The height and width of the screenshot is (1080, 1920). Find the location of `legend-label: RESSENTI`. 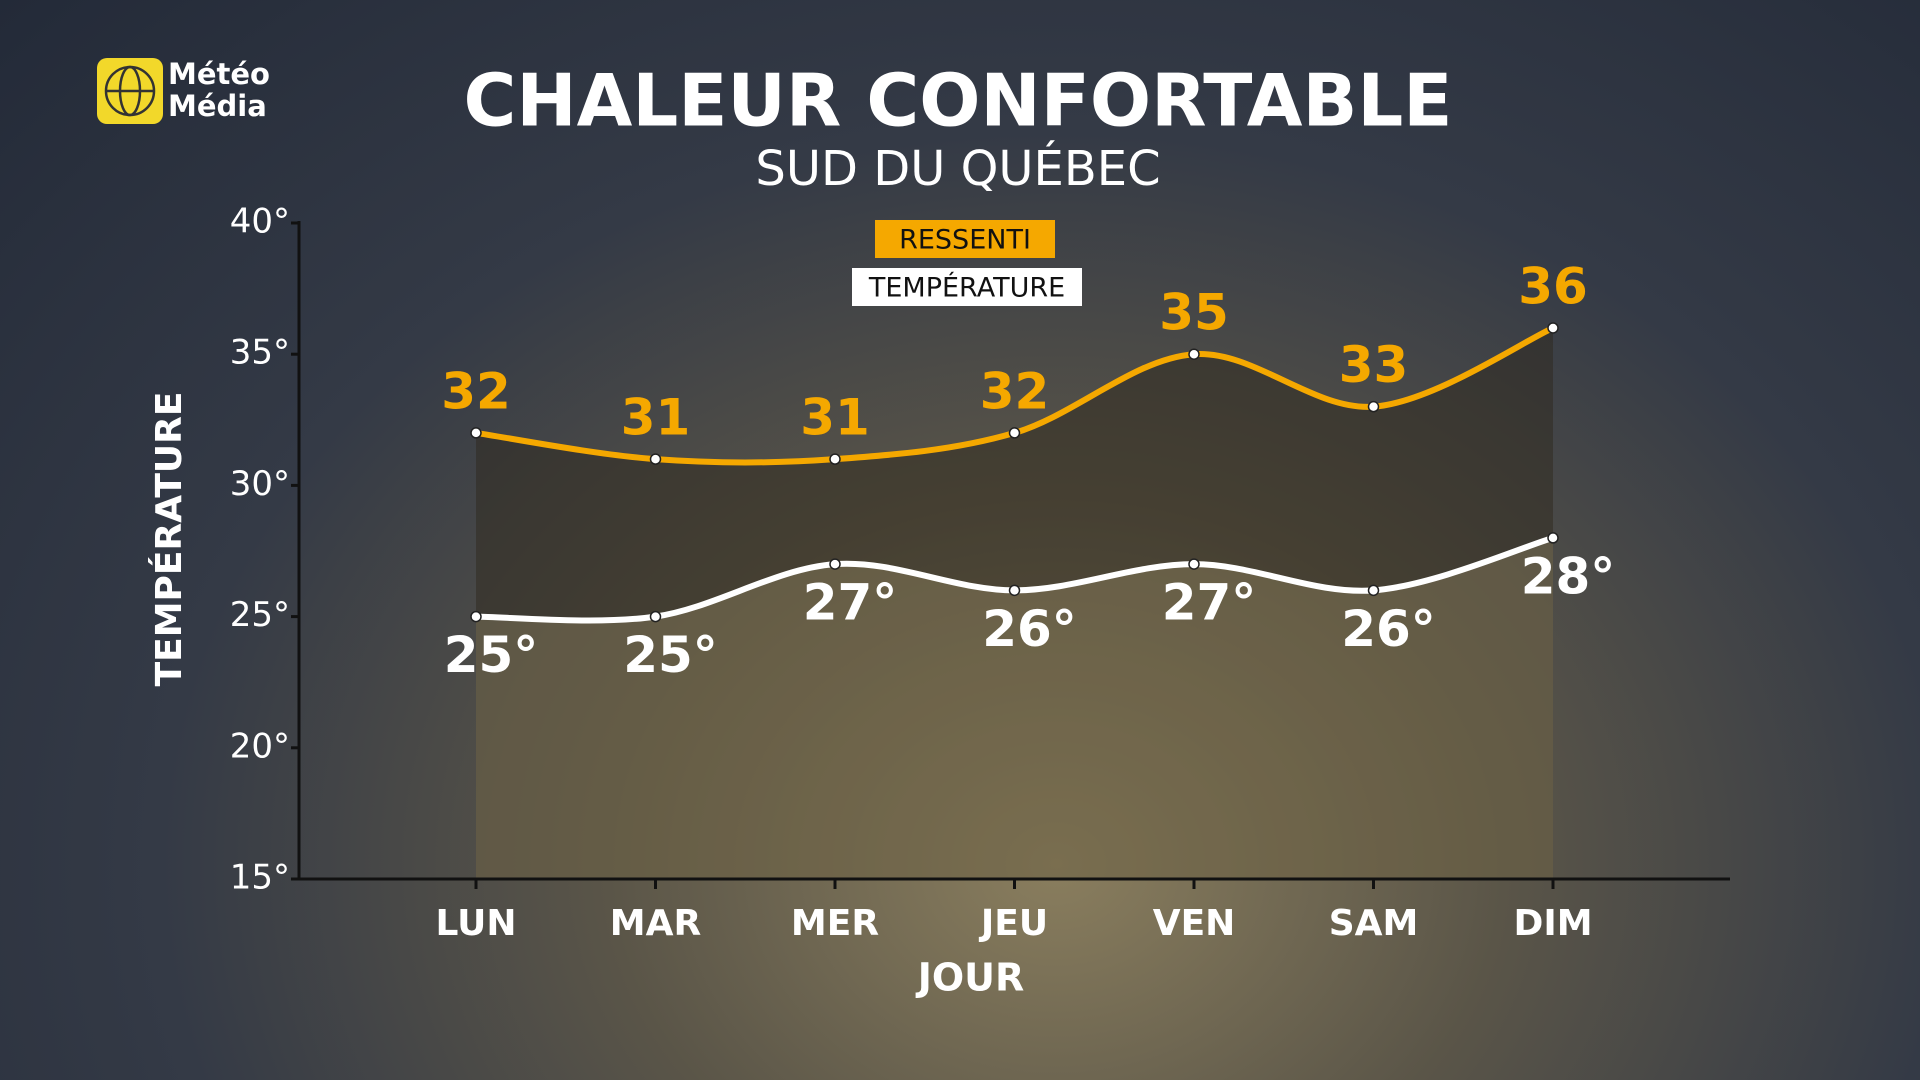

legend-label: RESSENTI is located at coordinates (965, 240).